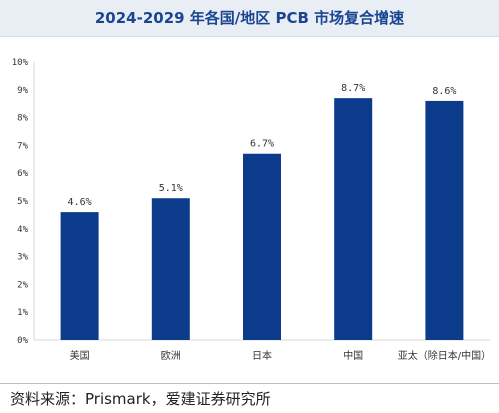 This screenshot has width=499, height=413. Describe the element at coordinates (80, 202) in the screenshot. I see `data-label: 4.6%` at that location.